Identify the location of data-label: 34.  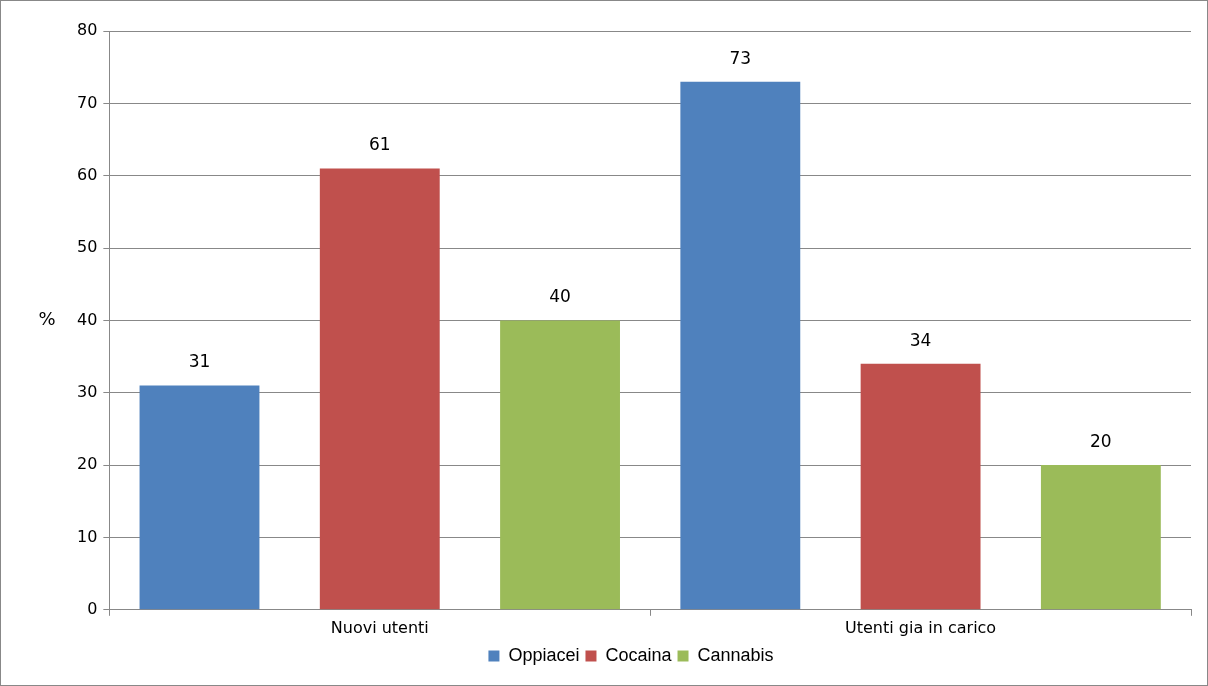
(920, 339).